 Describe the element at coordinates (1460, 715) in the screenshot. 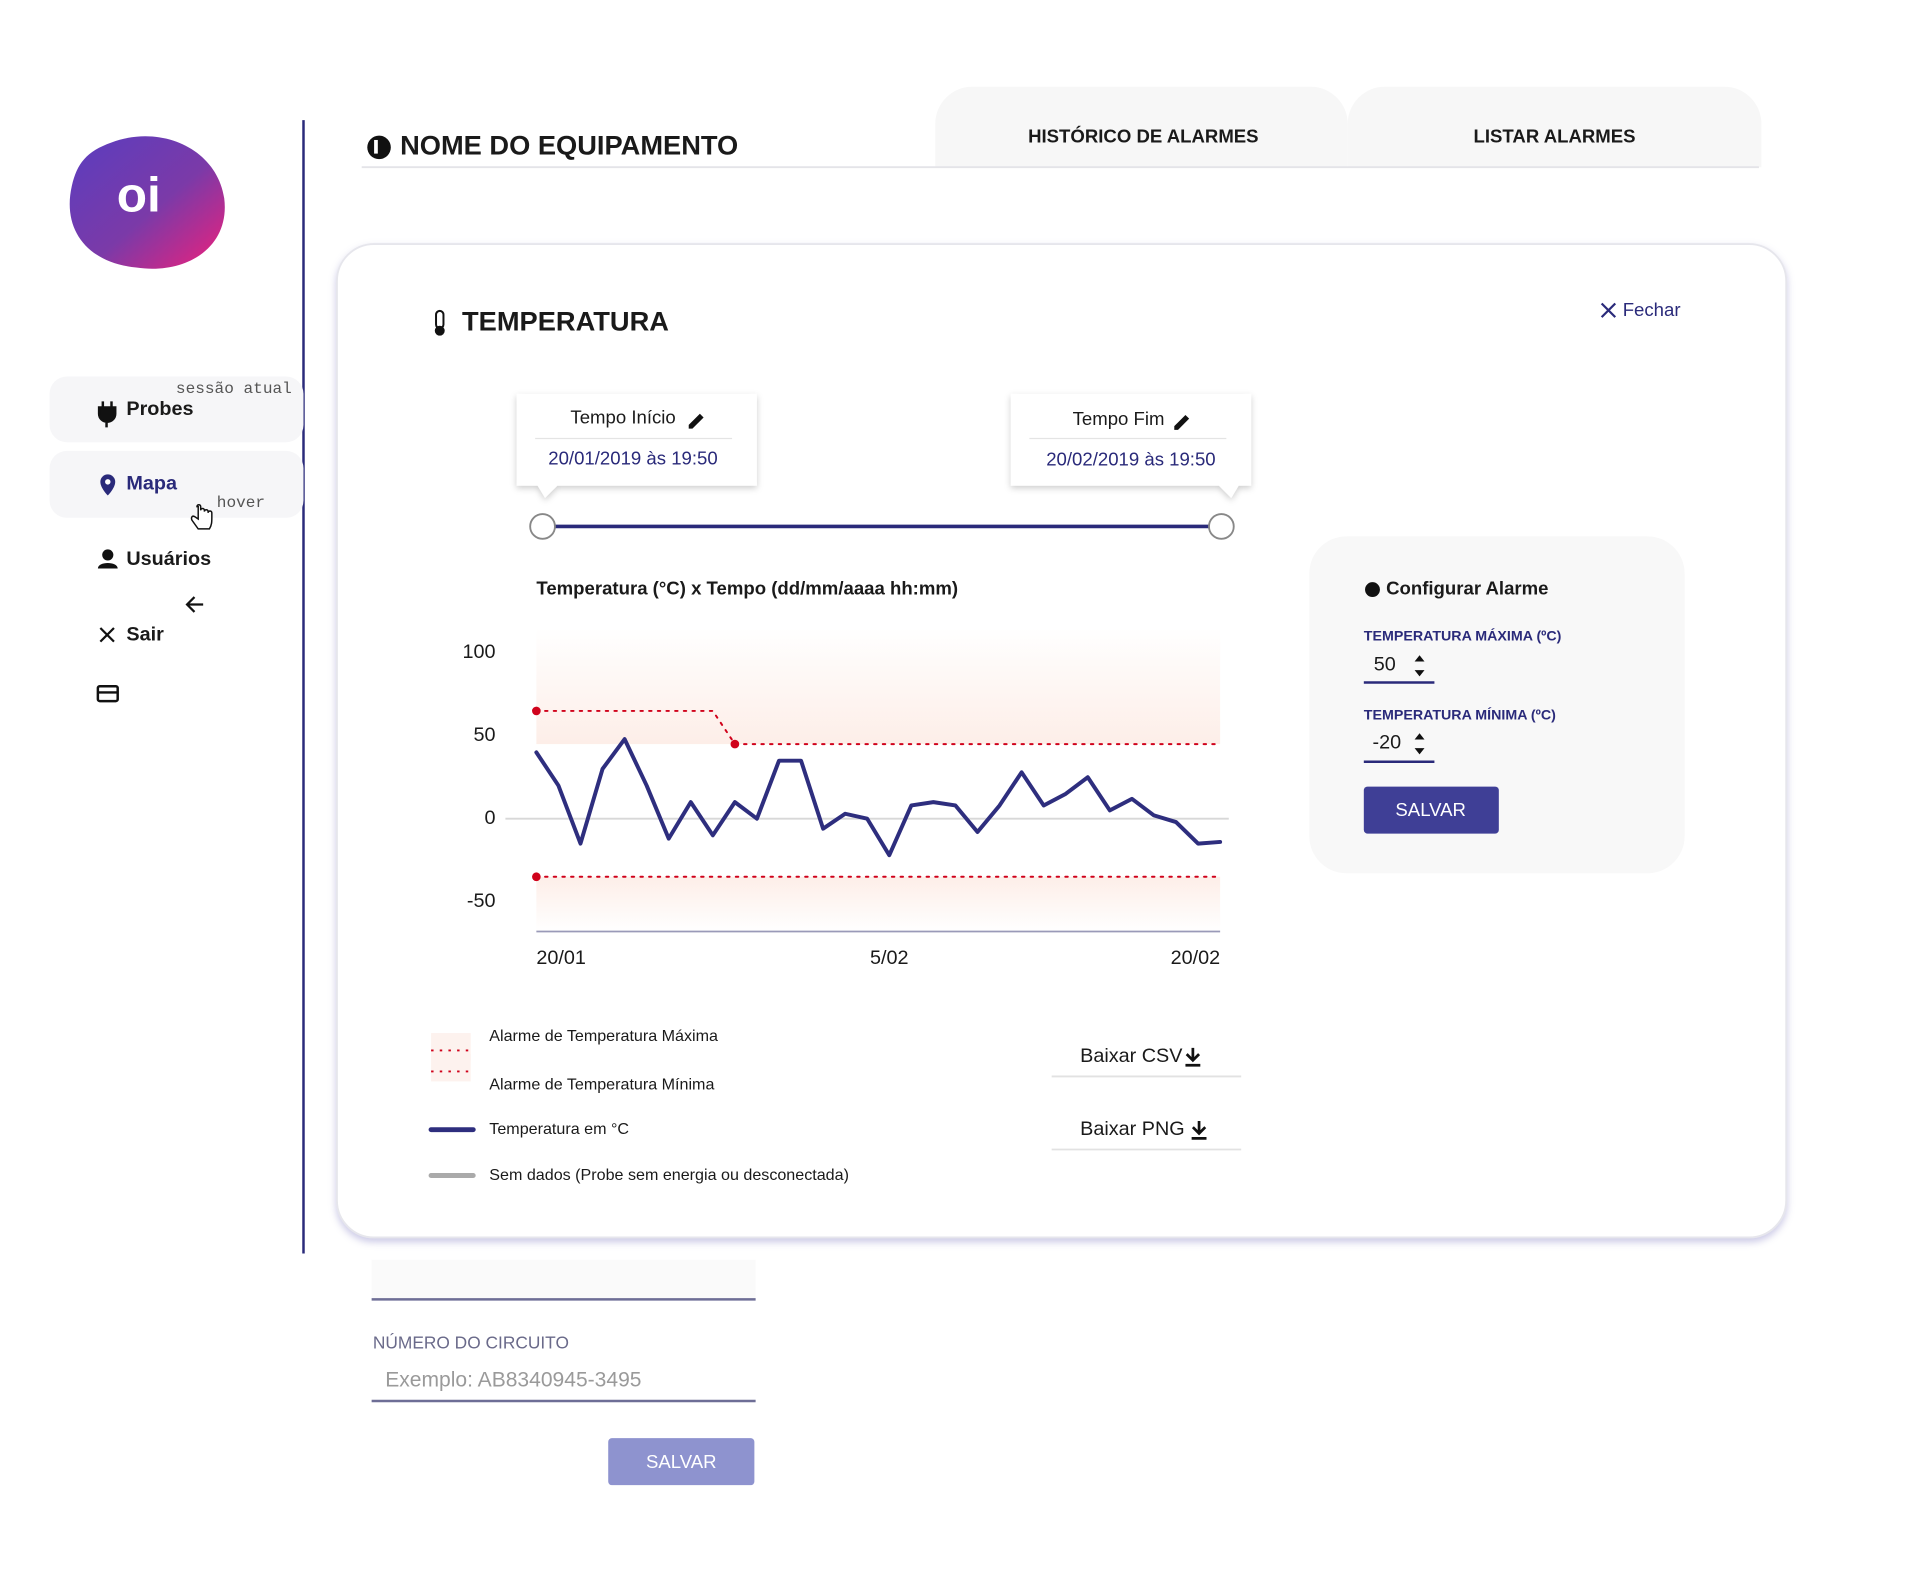

I see `field-label: TEMPERATURA MÍNIMA (ºC)` at that location.